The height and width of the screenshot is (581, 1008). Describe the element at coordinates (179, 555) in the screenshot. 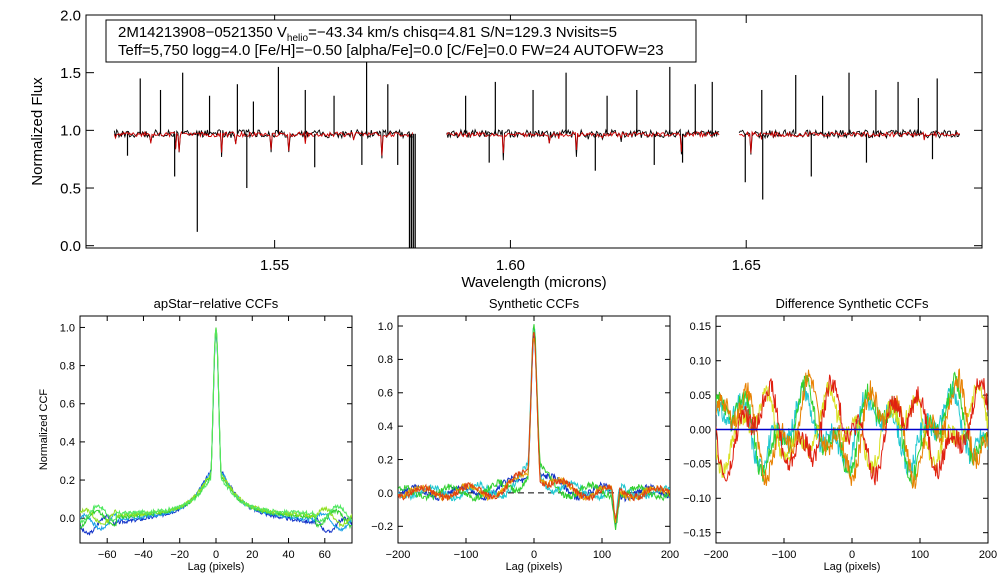

I see `apstar-ccf-xtick-label: −20` at that location.